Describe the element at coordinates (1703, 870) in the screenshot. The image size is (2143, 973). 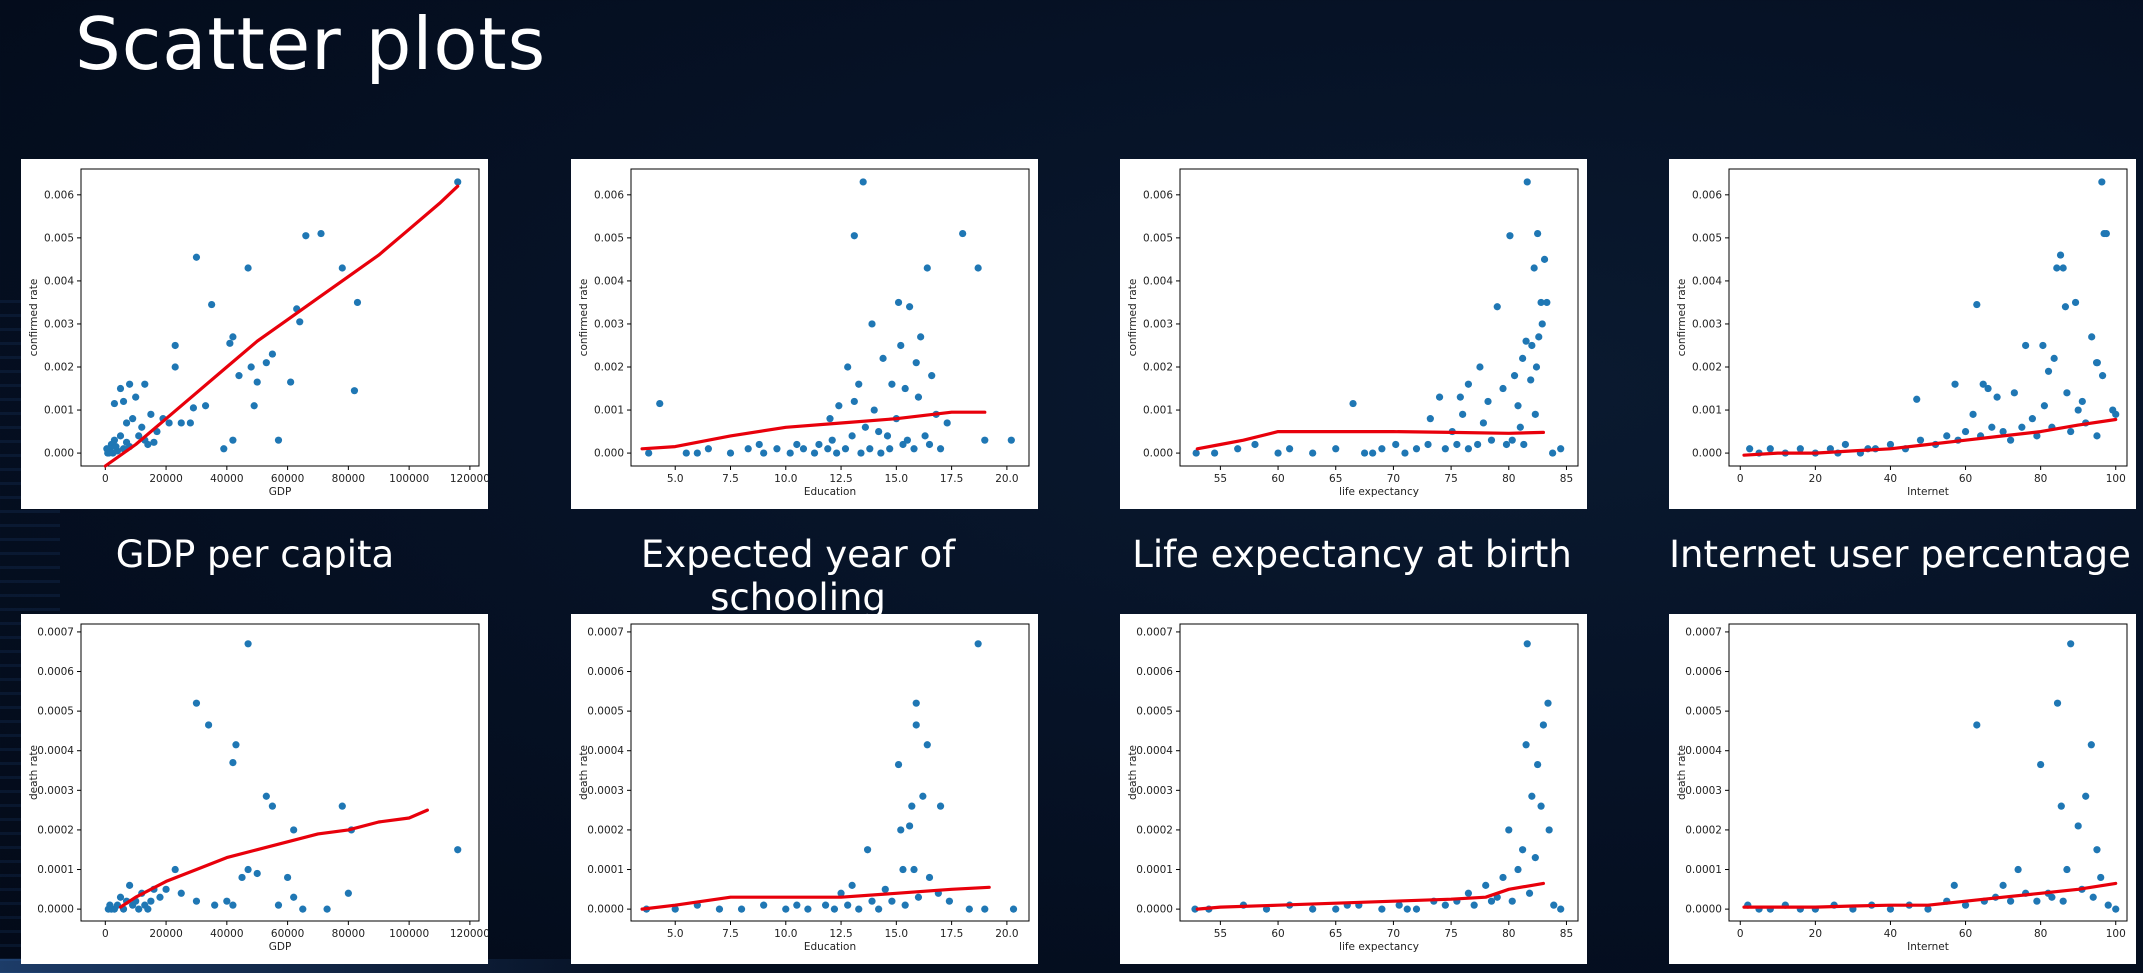
I see `y-tick-label: 0.0001` at that location.